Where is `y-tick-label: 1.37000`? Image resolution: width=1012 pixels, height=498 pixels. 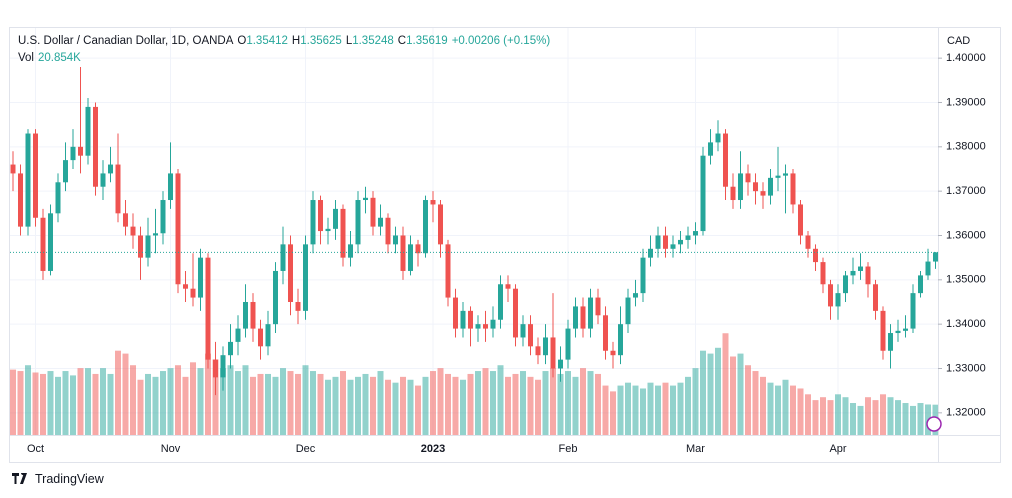
y-tick-label: 1.37000 is located at coordinates (966, 191).